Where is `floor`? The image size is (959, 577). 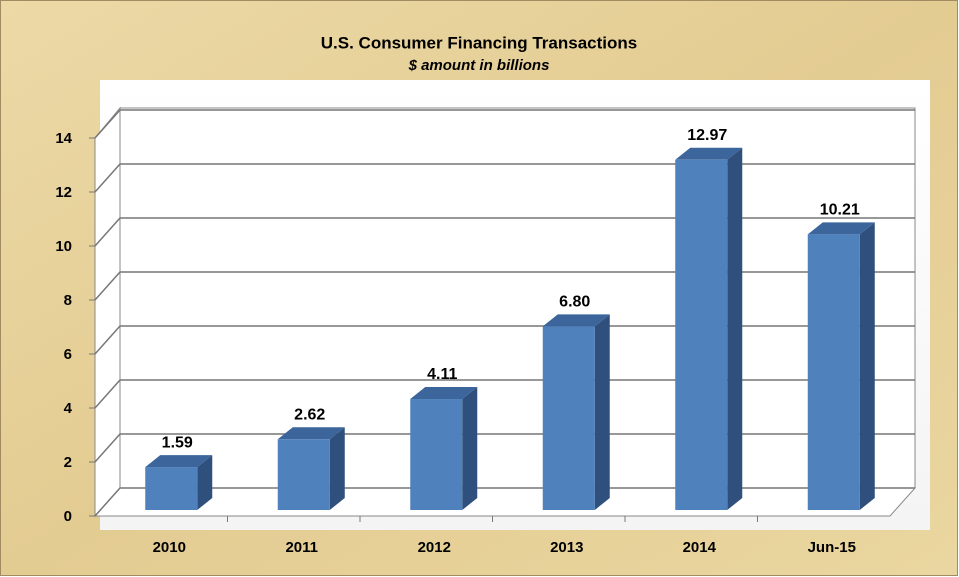 floor is located at coordinates (505, 502).